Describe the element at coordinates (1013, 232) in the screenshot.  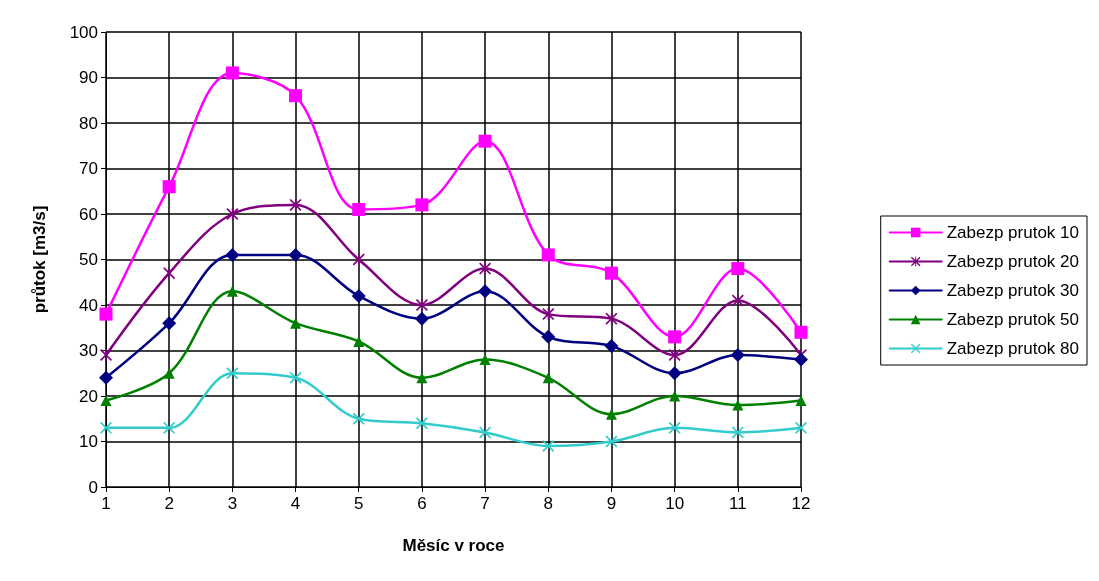
I see `legend-label: Zabezp prutok 10` at that location.